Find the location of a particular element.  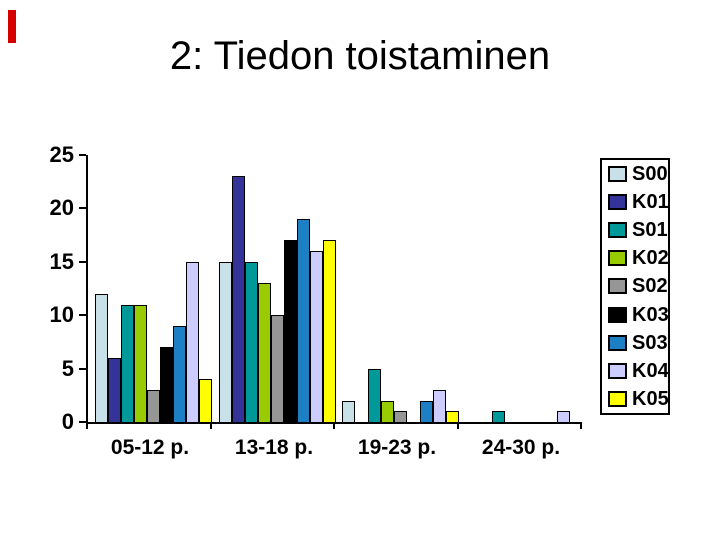

legend-swatch-k04 is located at coordinates (617, 370).